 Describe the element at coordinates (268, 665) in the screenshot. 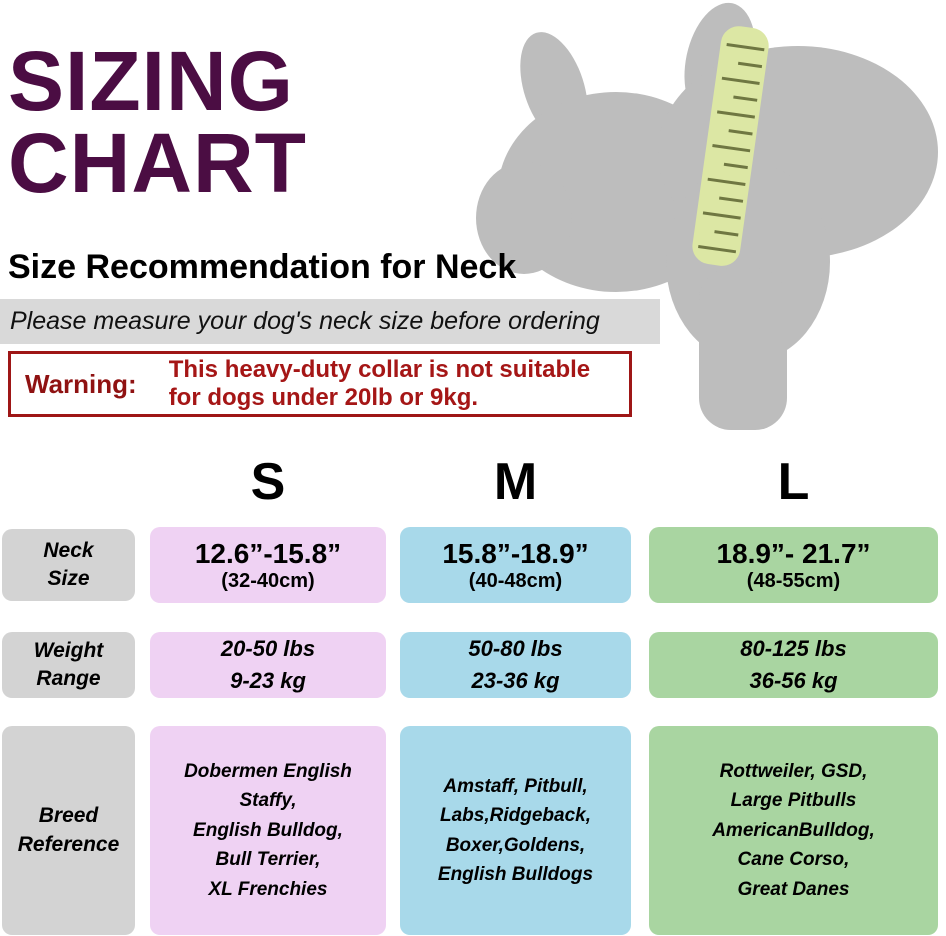

I see `weight-range-cell-s: 20-50 lbs 9-23 kg` at that location.